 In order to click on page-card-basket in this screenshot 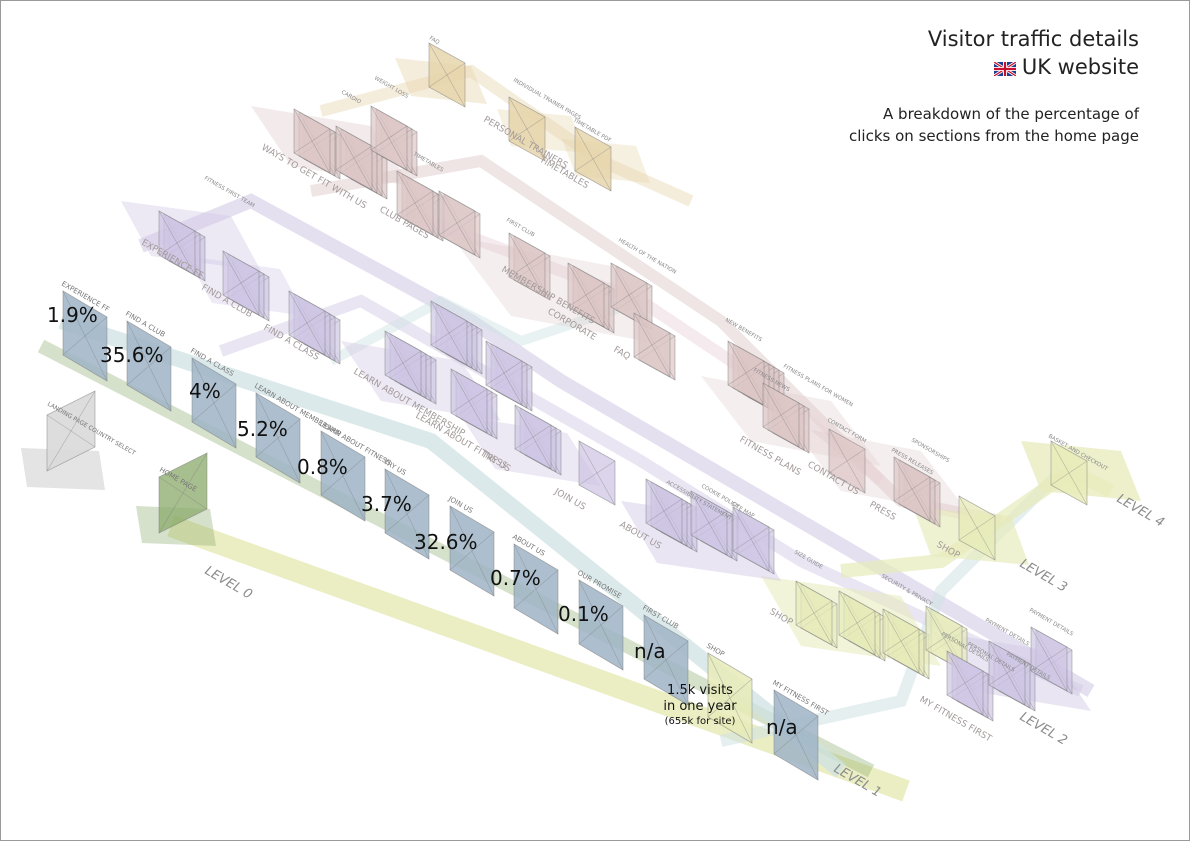, I will do `click(1069, 473)`.